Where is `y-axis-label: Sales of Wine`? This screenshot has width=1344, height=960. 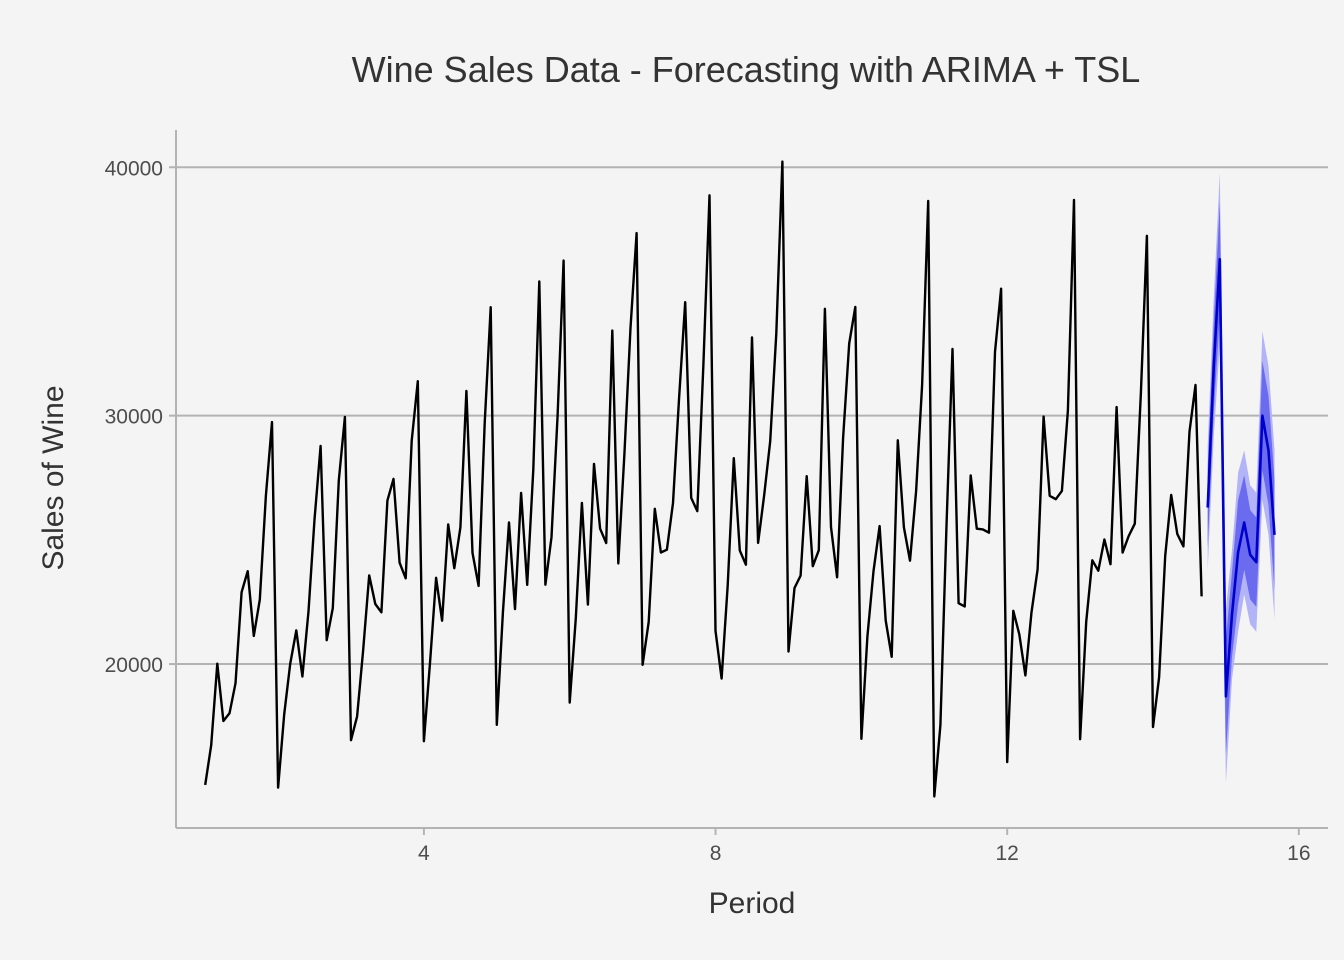
y-axis-label: Sales of Wine is located at coordinates (53, 477).